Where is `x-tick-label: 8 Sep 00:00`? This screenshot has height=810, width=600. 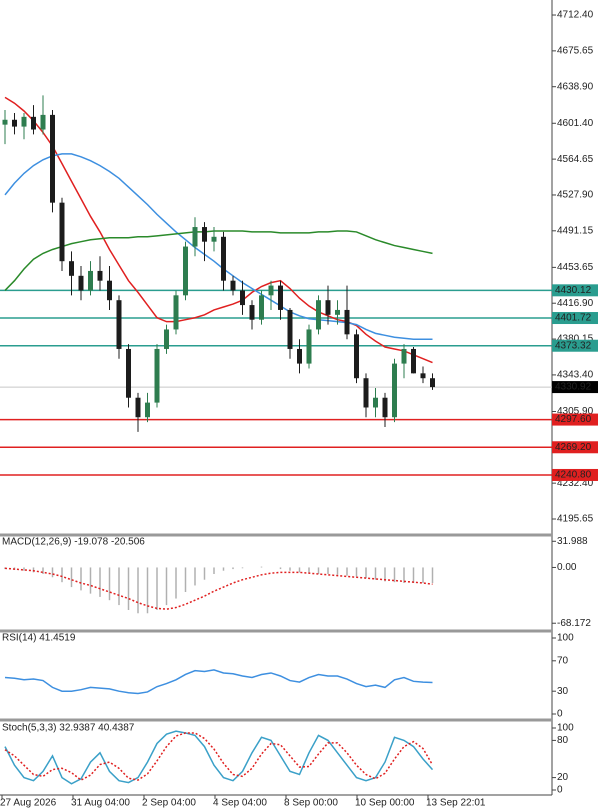 x-tick-label: 8 Sep 00:00 is located at coordinates (311, 803).